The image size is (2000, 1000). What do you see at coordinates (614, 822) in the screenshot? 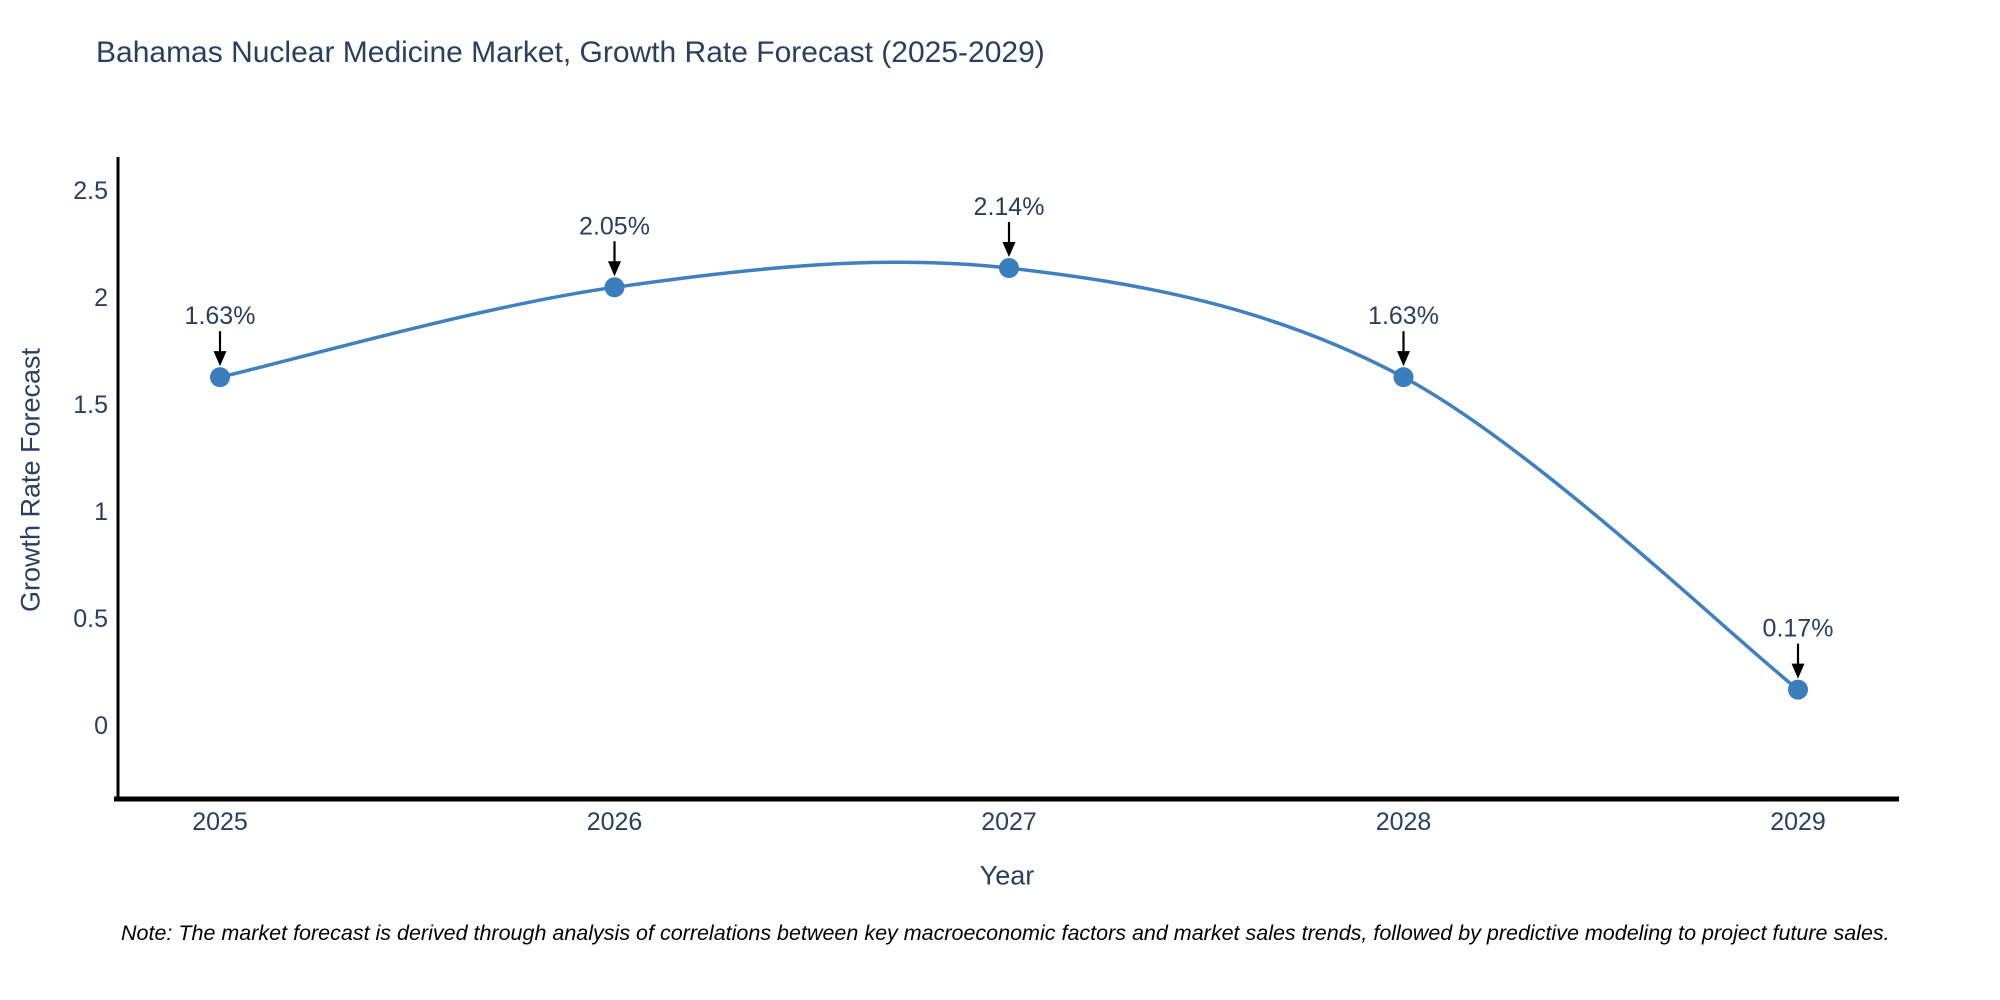
I see `x-tick-label-2026: 2026` at bounding box center [614, 822].